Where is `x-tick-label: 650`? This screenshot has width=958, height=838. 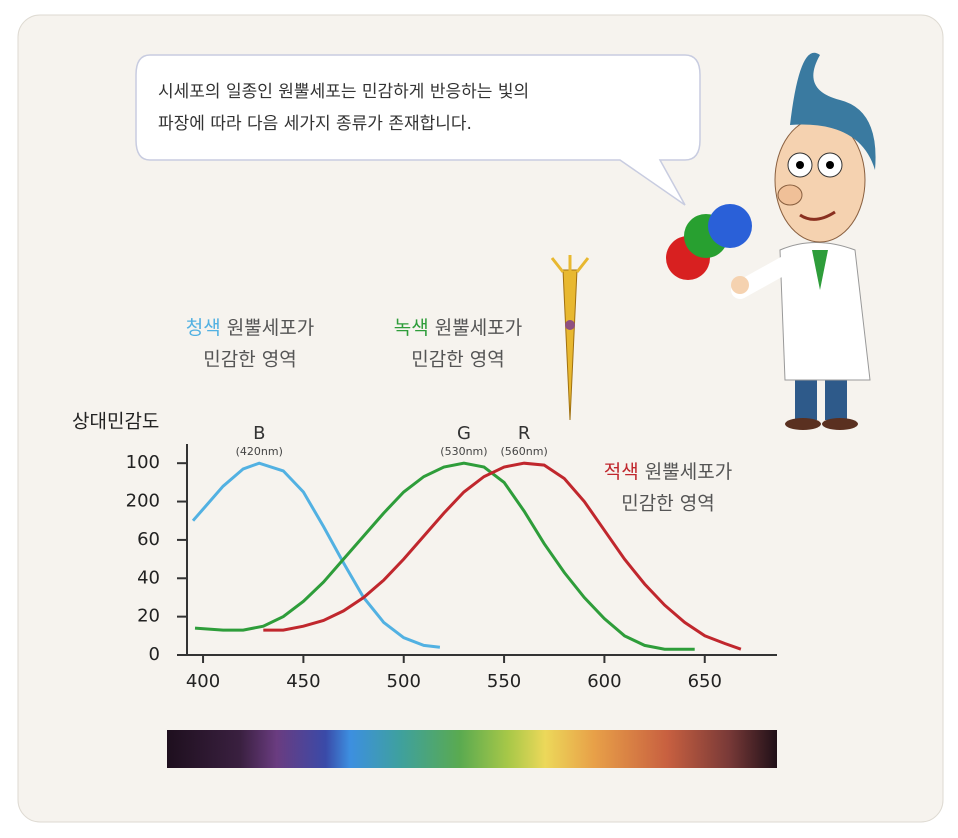 x-tick-label: 650 is located at coordinates (705, 681).